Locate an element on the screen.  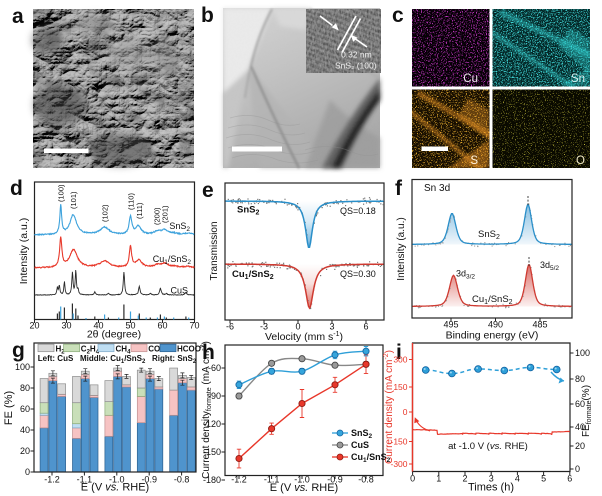
svg-text: S is located at coordinates (474, 161).